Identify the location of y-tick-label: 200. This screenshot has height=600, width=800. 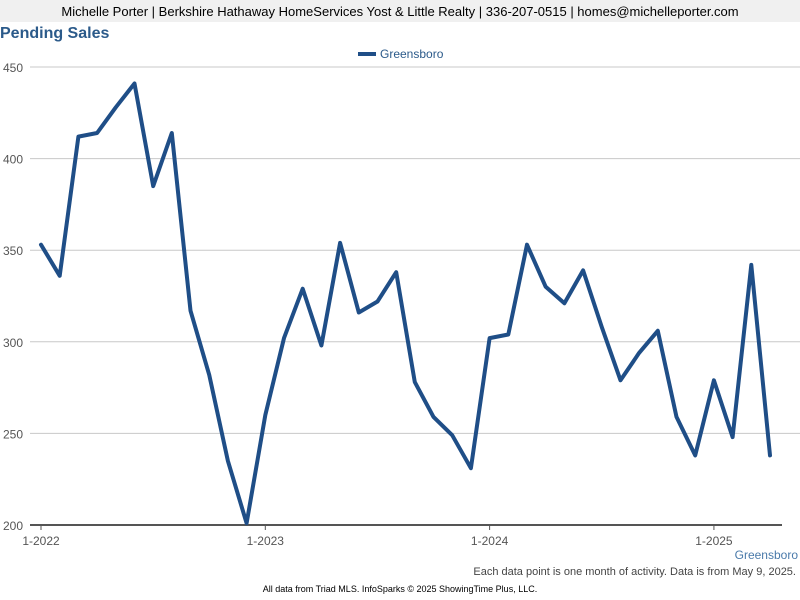
(13, 526).